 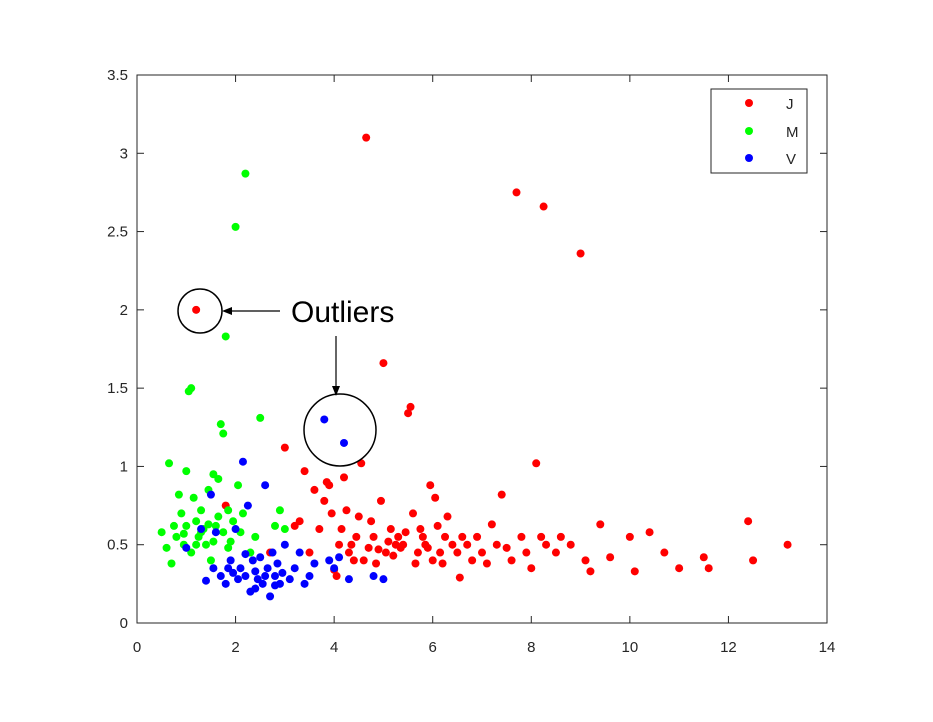 I want to click on x-tick-label: 12, so click(x=728, y=647).